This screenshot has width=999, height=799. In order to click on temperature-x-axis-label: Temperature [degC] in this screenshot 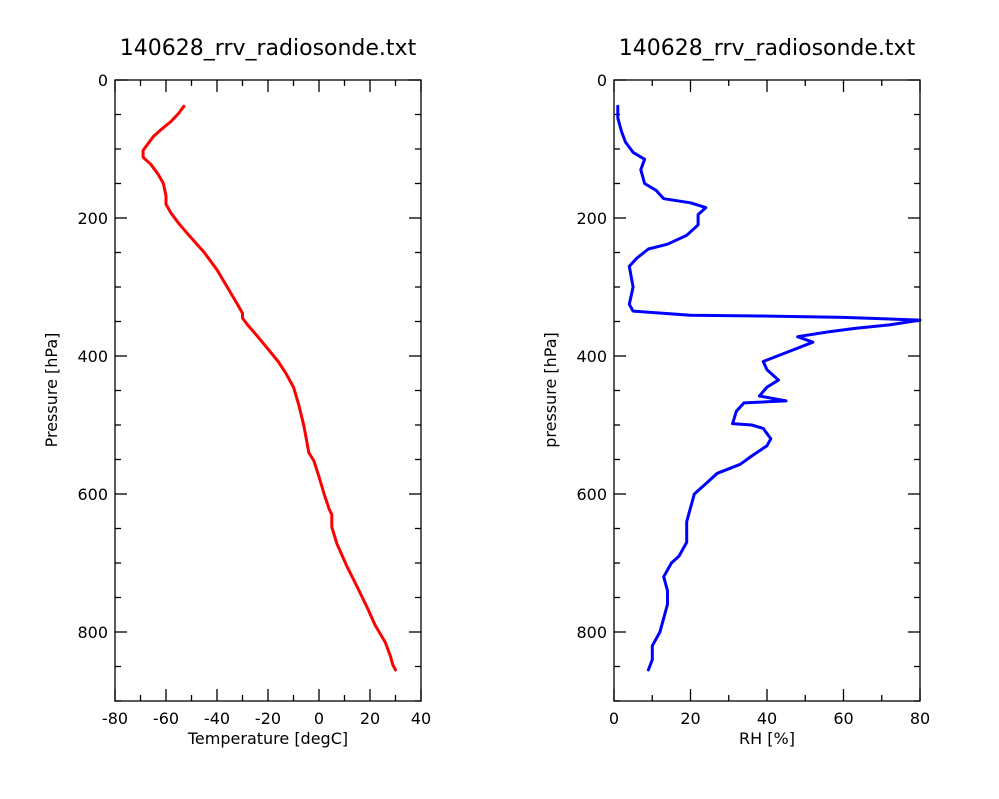, I will do `click(267, 738)`.